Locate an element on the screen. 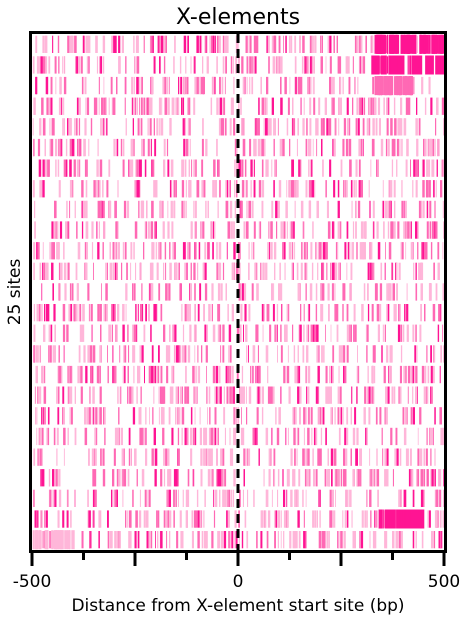 The height and width of the screenshot is (620, 469). heatmap-row is located at coordinates (240, 436).